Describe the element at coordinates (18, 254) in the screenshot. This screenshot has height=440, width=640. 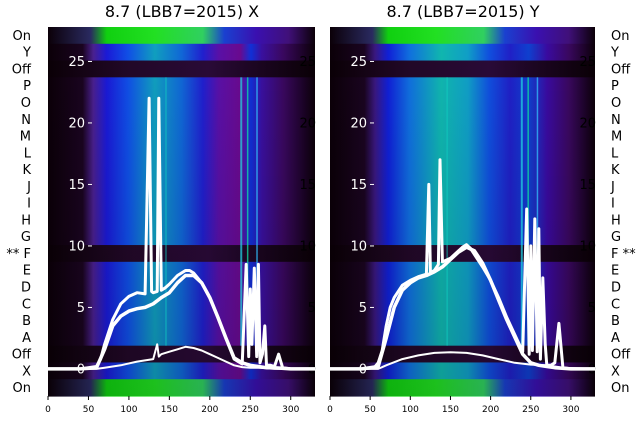
I see `row-label: ** F` at that location.